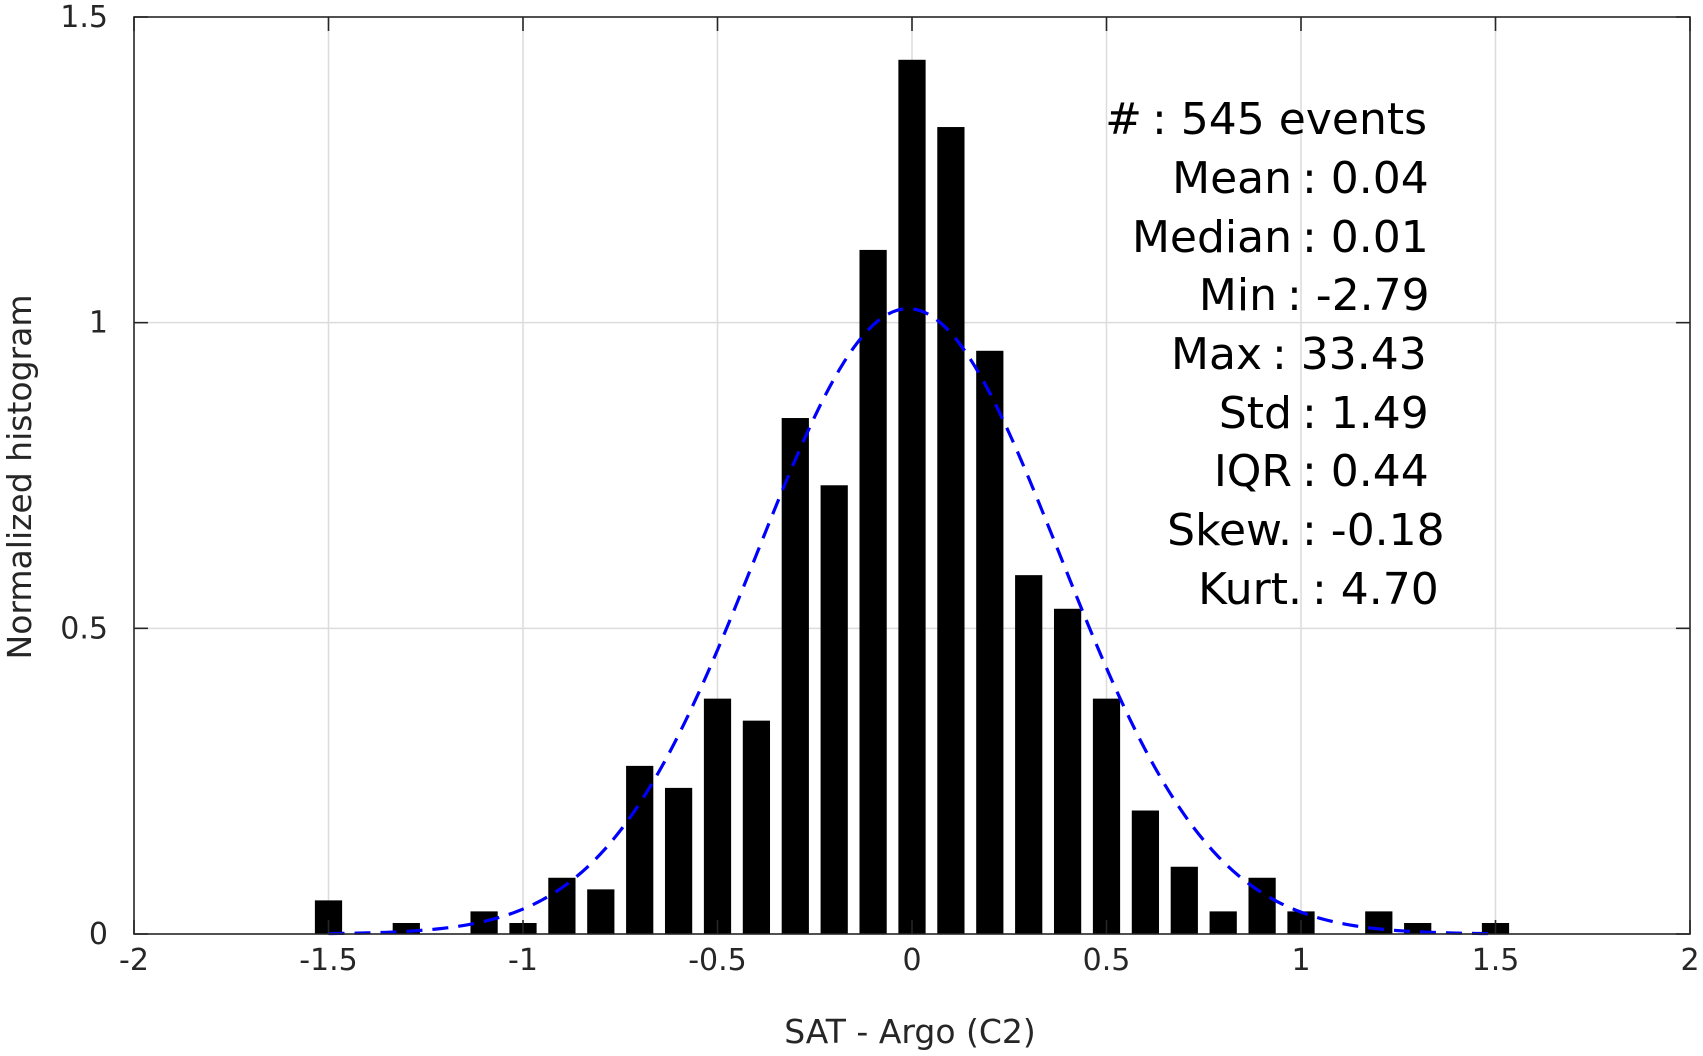 The image size is (1703, 1056). I want to click on x-tick-label: -1.5, so click(328, 960).